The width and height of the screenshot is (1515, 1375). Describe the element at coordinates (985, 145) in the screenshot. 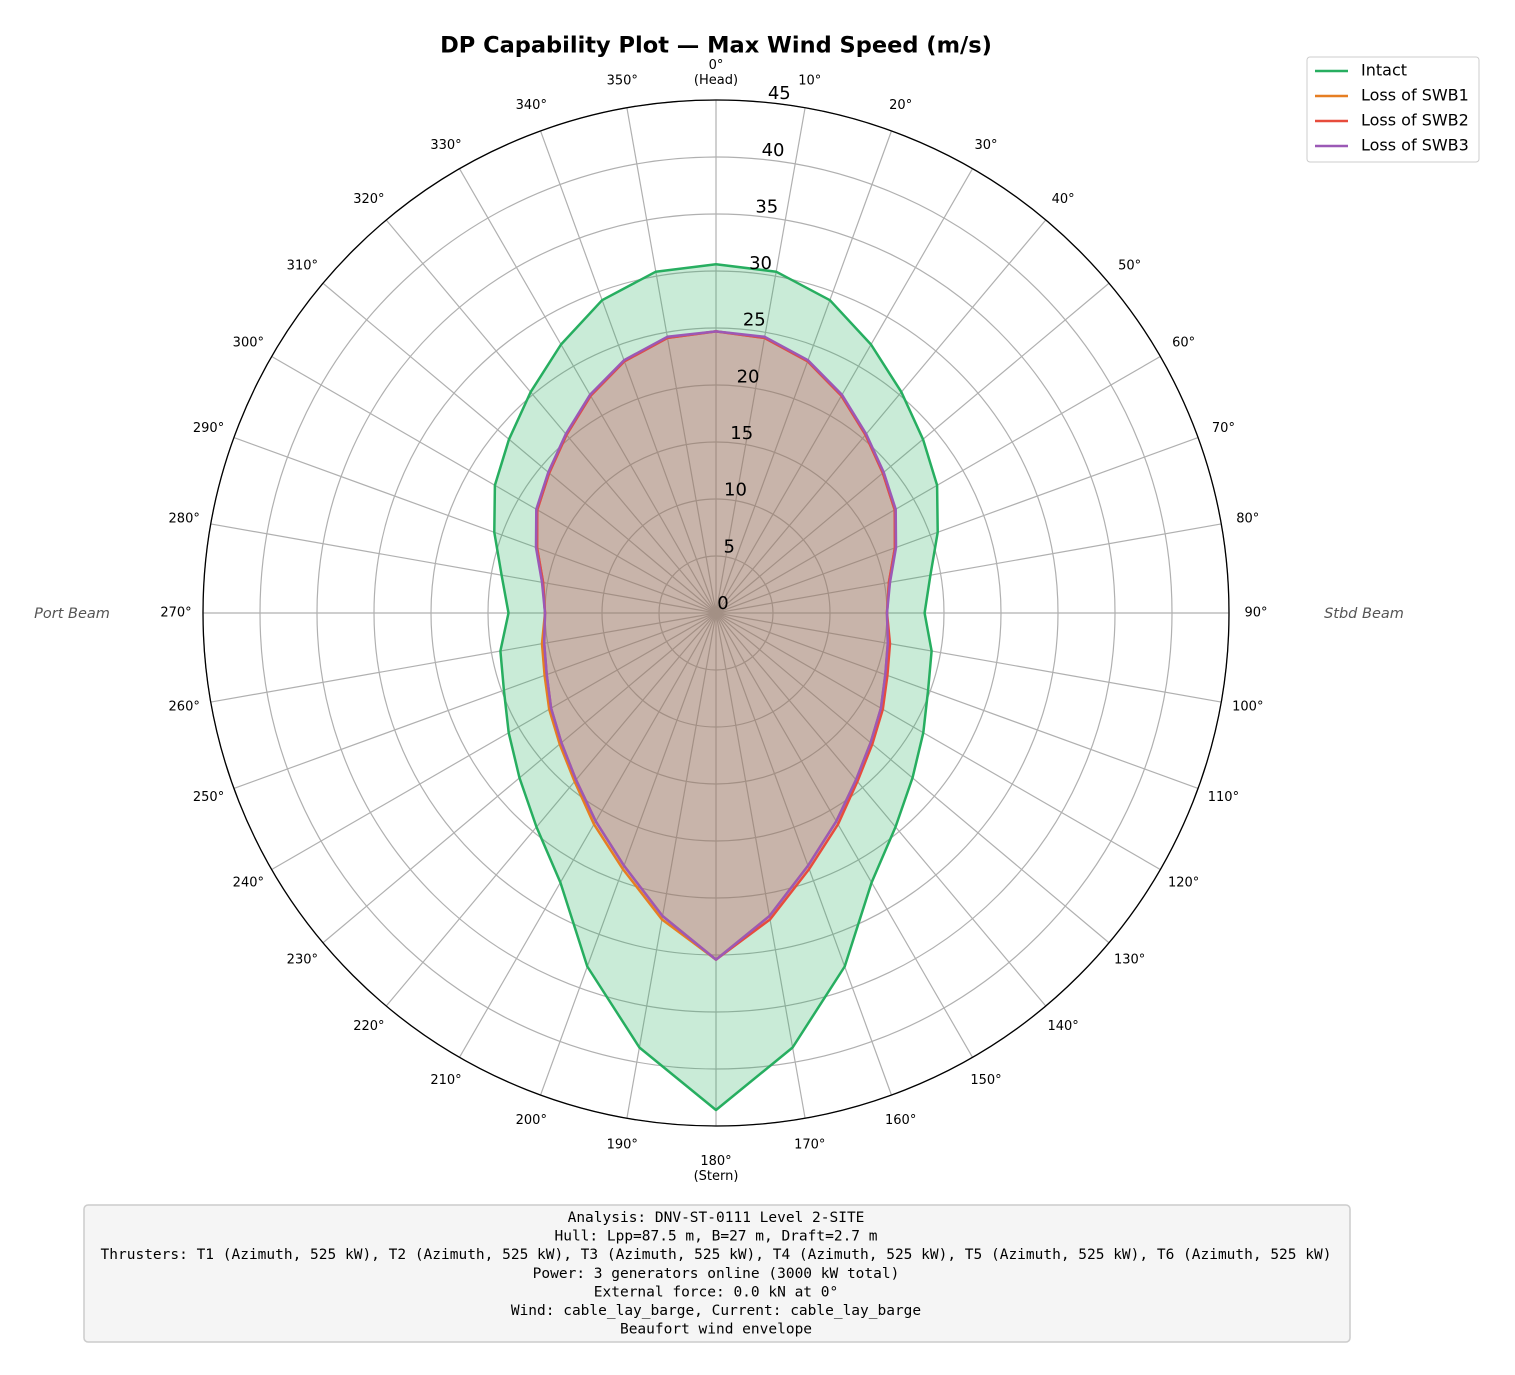

I see `theta-tick-label: 30°` at that location.